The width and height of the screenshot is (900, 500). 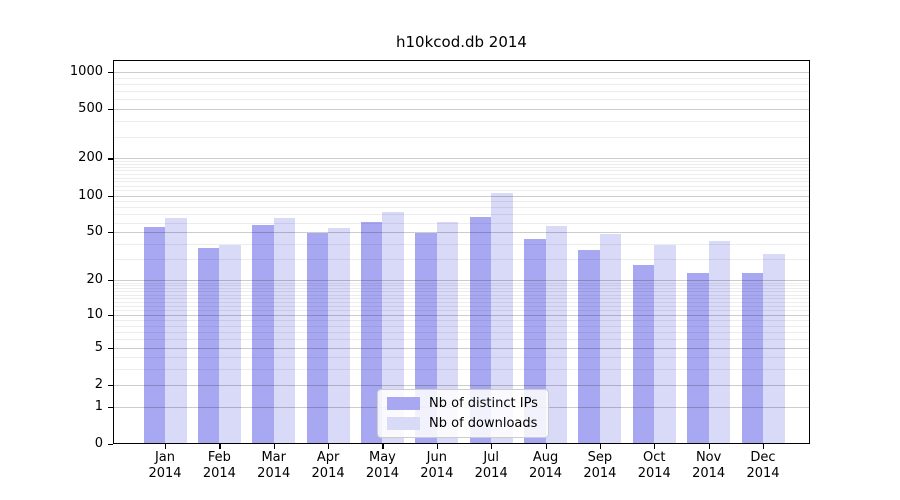 What do you see at coordinates (610, 339) in the screenshot?
I see `bar-downloads-sep` at bounding box center [610, 339].